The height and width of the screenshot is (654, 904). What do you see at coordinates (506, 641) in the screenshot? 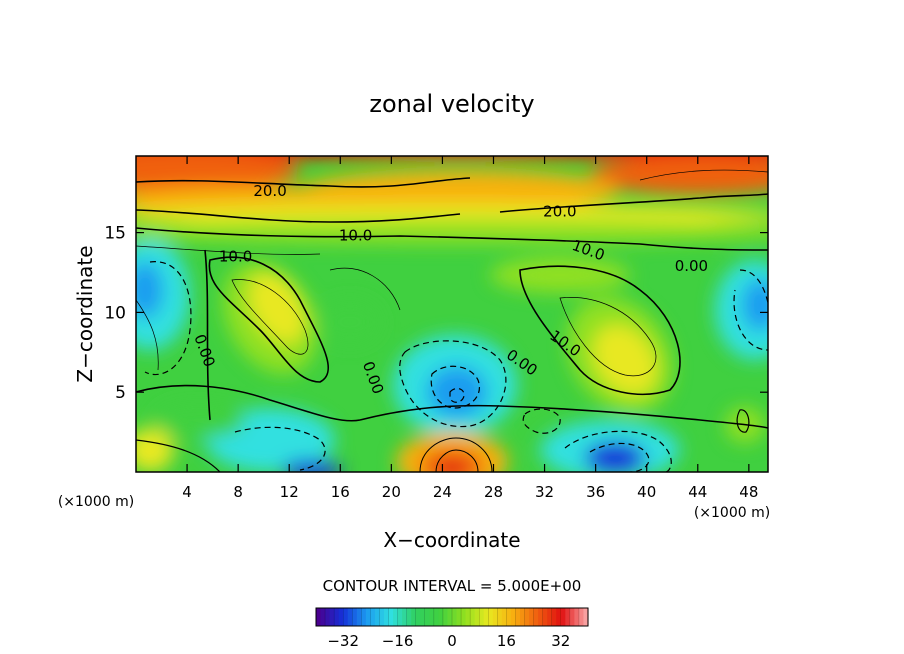
I see `colorbar-tick-label: 16` at bounding box center [506, 641].